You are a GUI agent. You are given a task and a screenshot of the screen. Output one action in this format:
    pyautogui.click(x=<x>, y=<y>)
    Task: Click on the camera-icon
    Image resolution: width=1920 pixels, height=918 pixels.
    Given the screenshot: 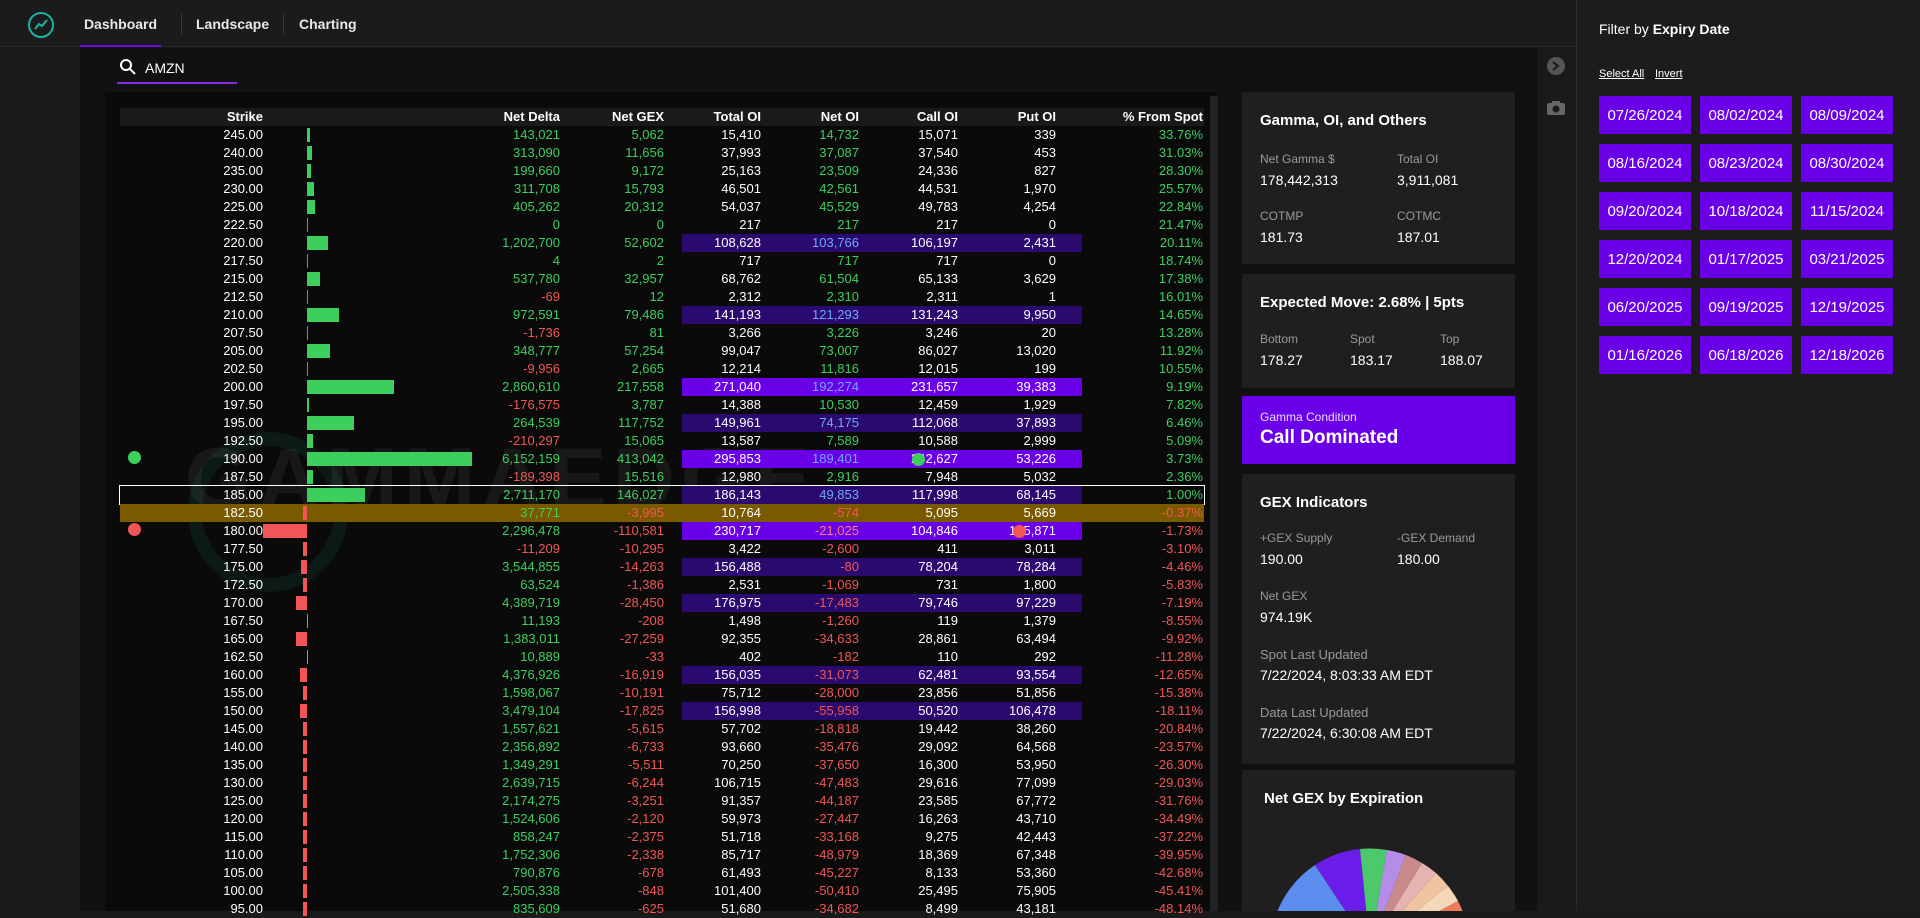 What is the action you would take?
    pyautogui.click(x=1556, y=110)
    